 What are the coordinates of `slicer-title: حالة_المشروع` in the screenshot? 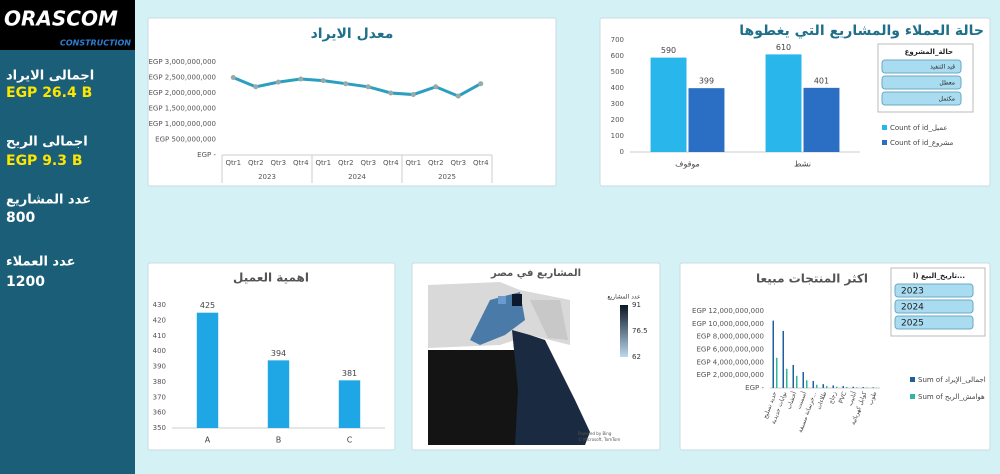 It's located at (929, 52).